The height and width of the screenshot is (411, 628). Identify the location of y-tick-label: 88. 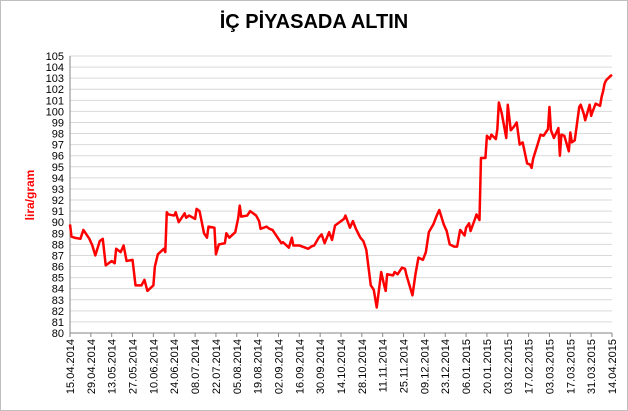
(58, 245).